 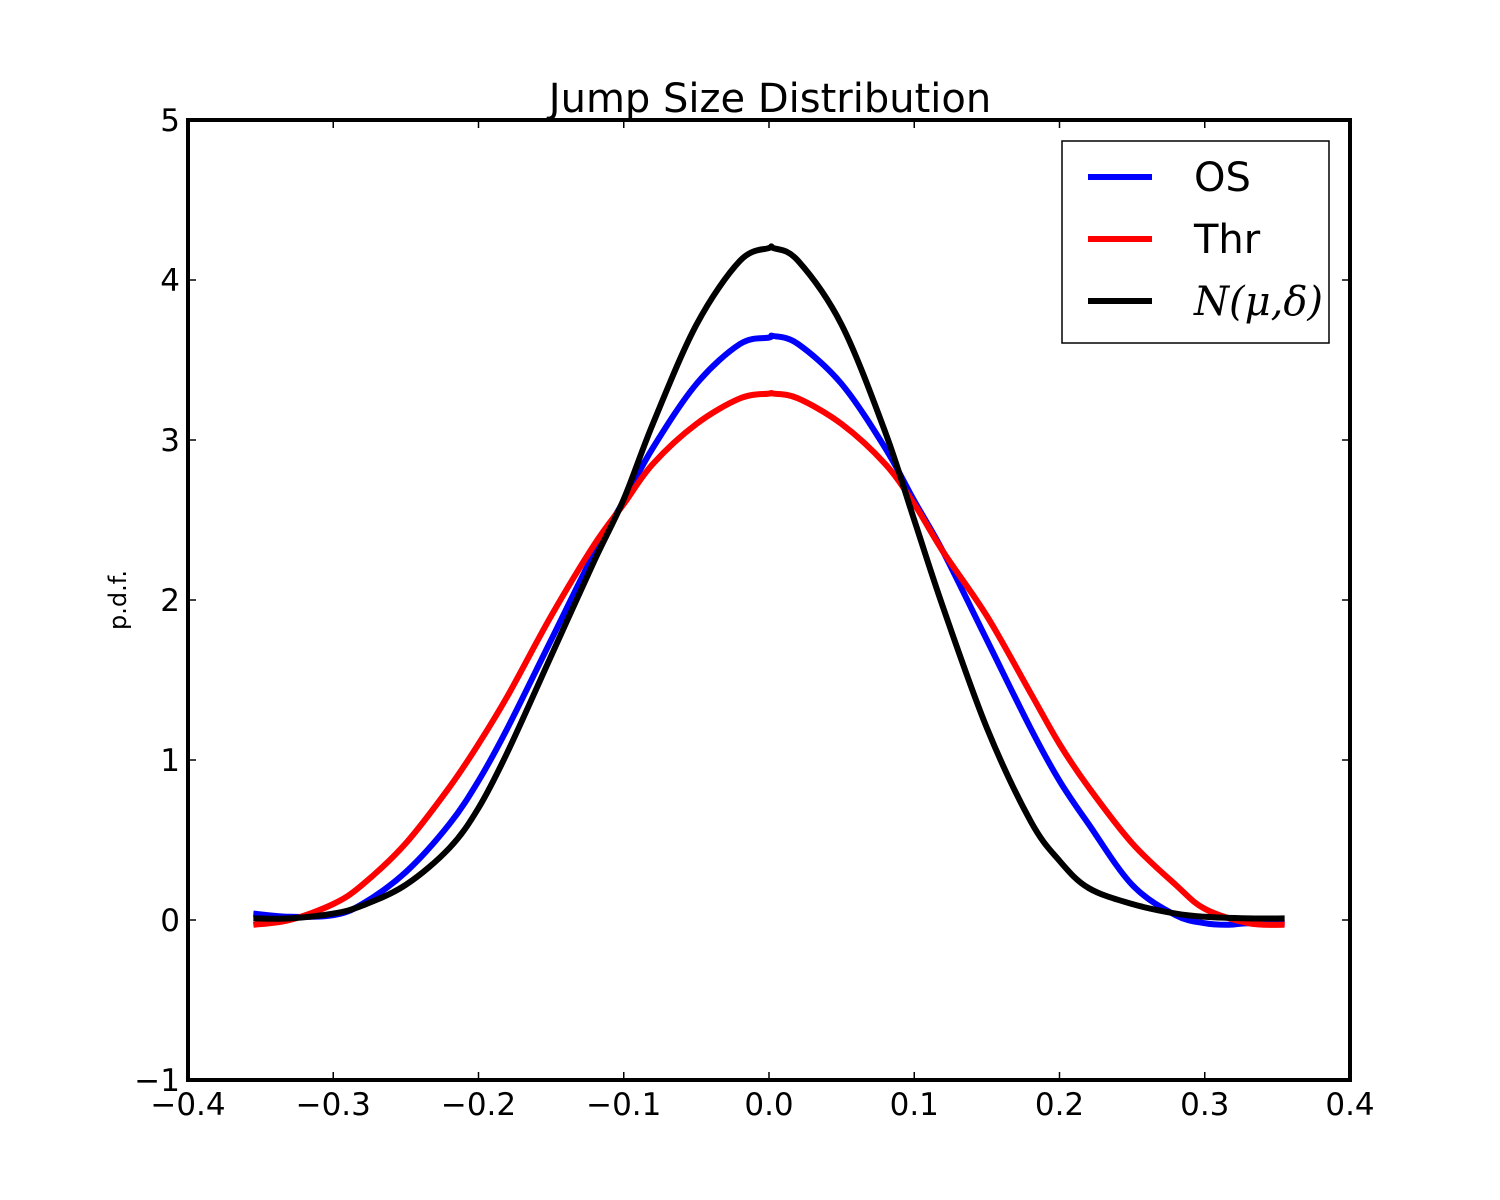 What do you see at coordinates (170, 281) in the screenshot?
I see `y-tick-label: 4` at bounding box center [170, 281].